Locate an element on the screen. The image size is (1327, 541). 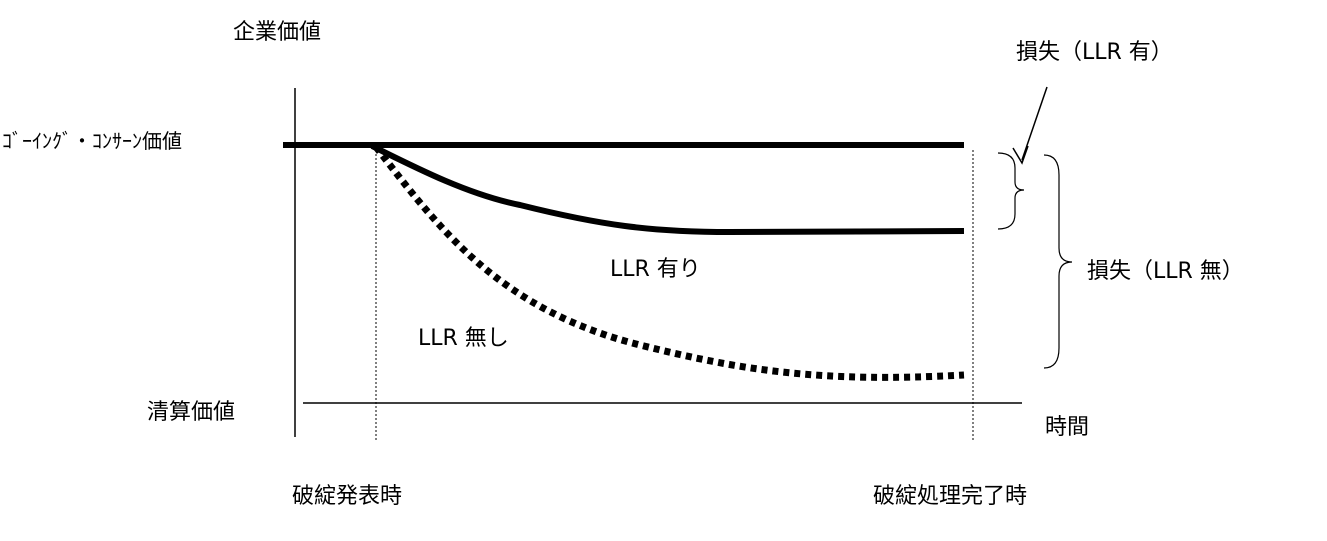
loss-arrow-shaft is located at coordinates (1034, 123).